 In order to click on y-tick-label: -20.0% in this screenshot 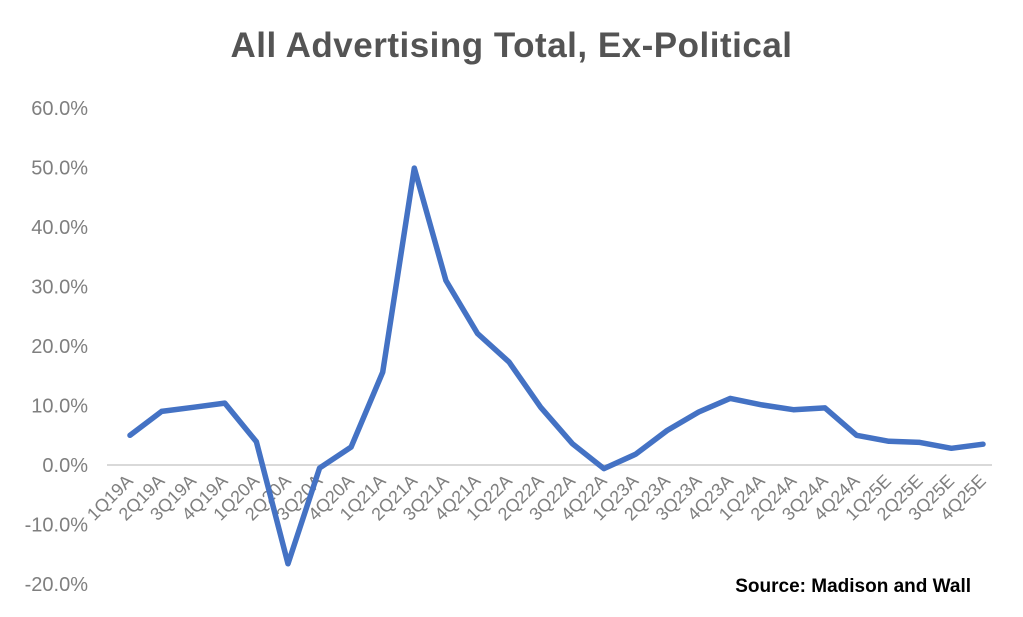, I will do `click(57, 585)`.